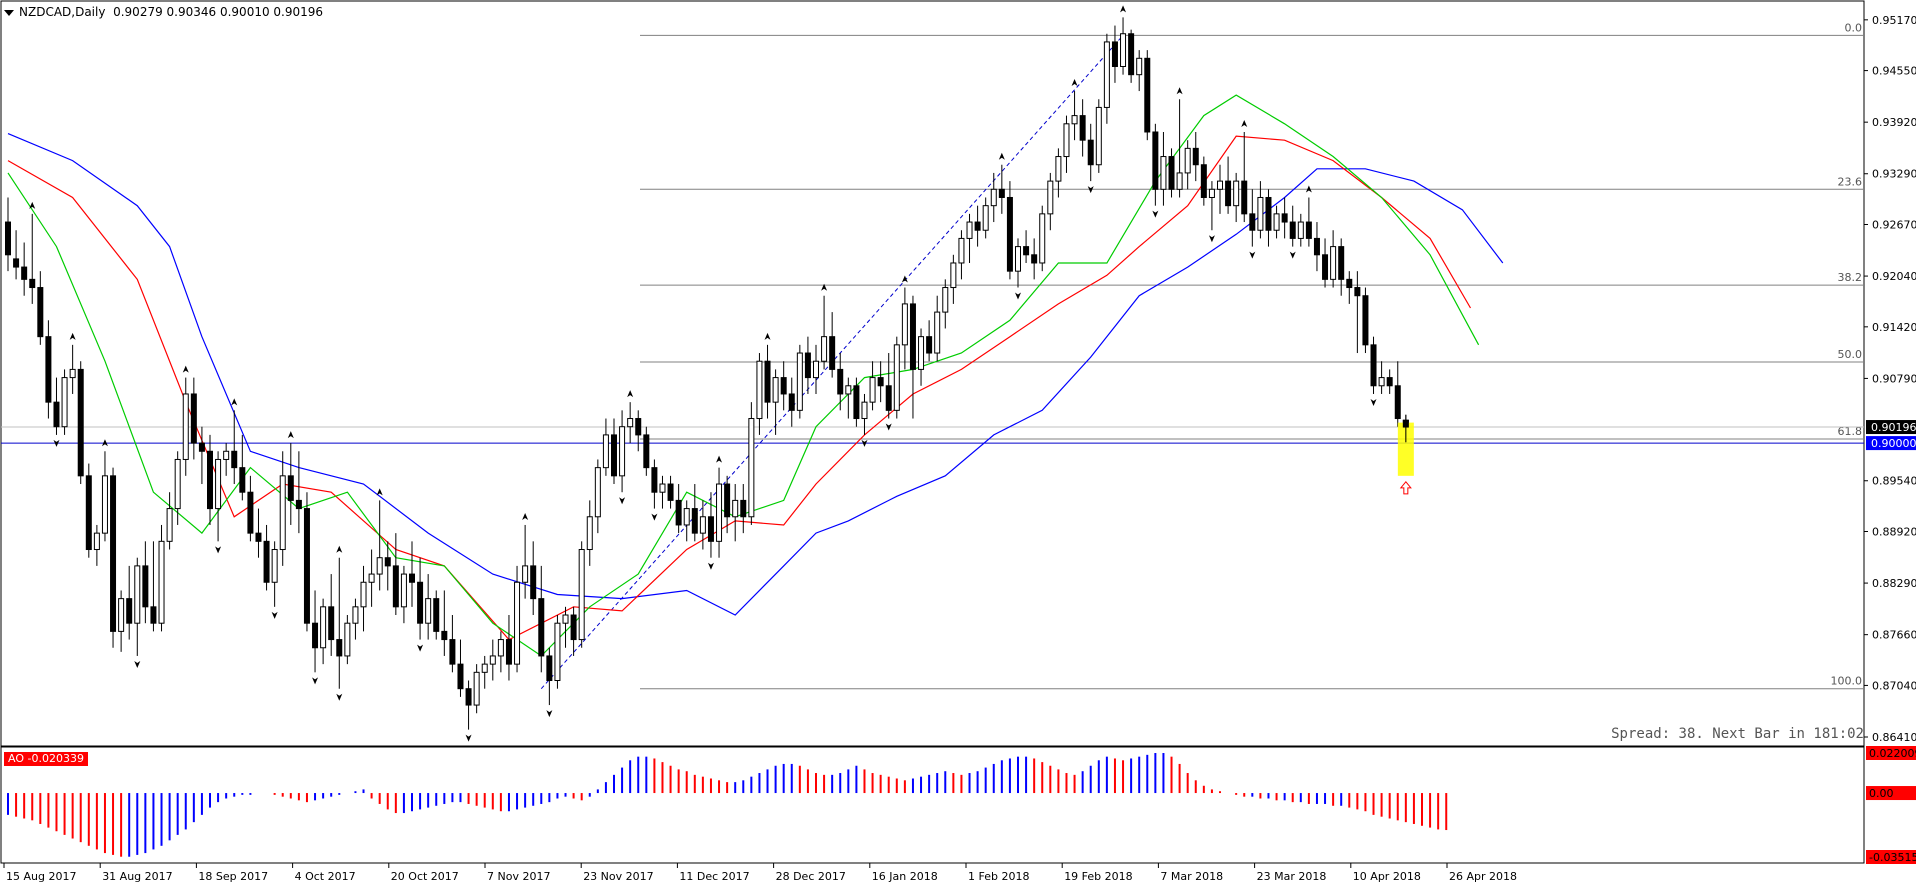  I want to click on fib-label: 50.0, so click(1850, 354).